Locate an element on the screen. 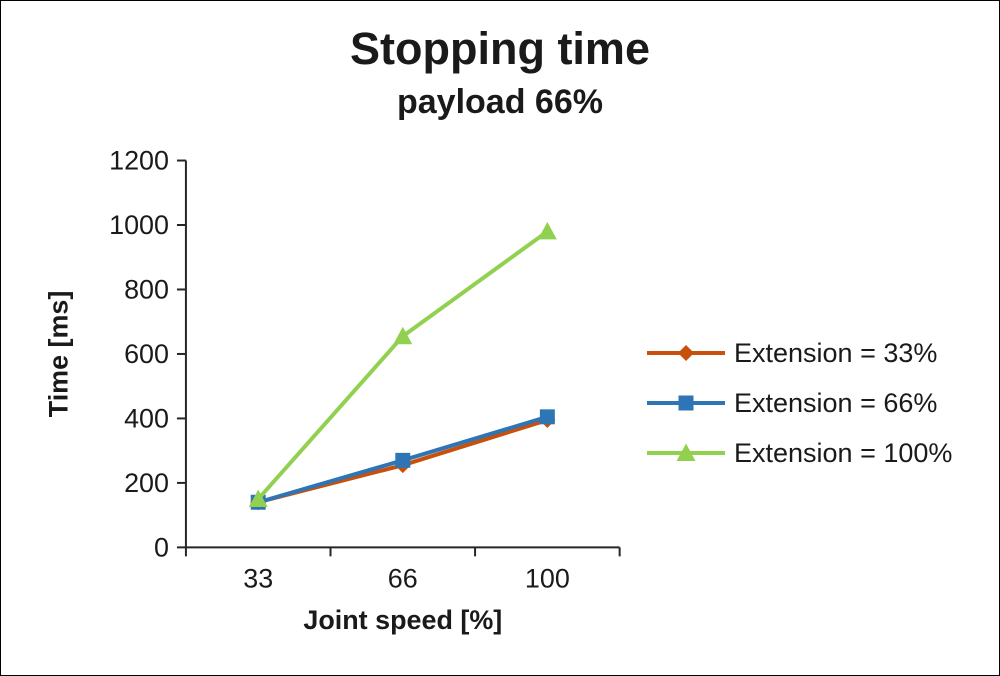  legend-label: Extension = 33% is located at coordinates (836, 352).